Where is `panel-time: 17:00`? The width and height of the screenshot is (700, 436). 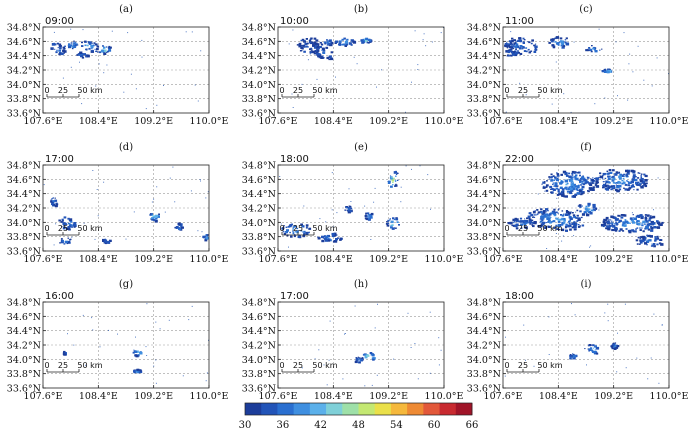
panel-time: 17:00 is located at coordinates (294, 296).